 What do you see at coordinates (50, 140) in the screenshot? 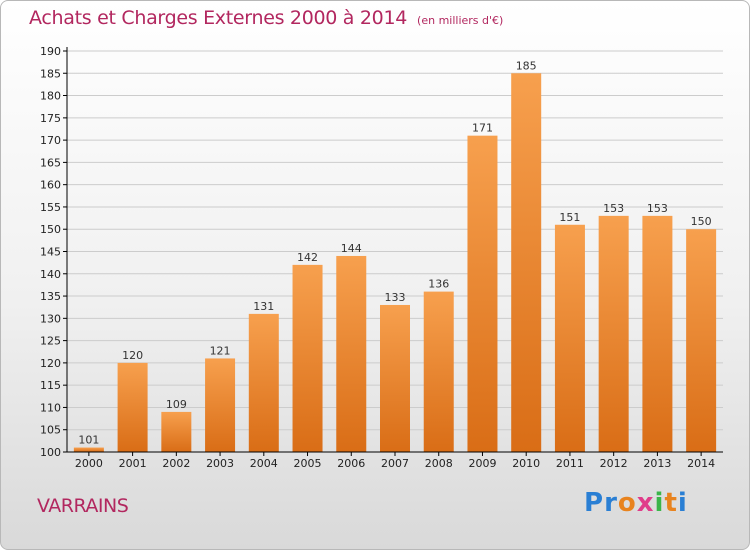
I see `y-tick-label: 170` at bounding box center [50, 140].